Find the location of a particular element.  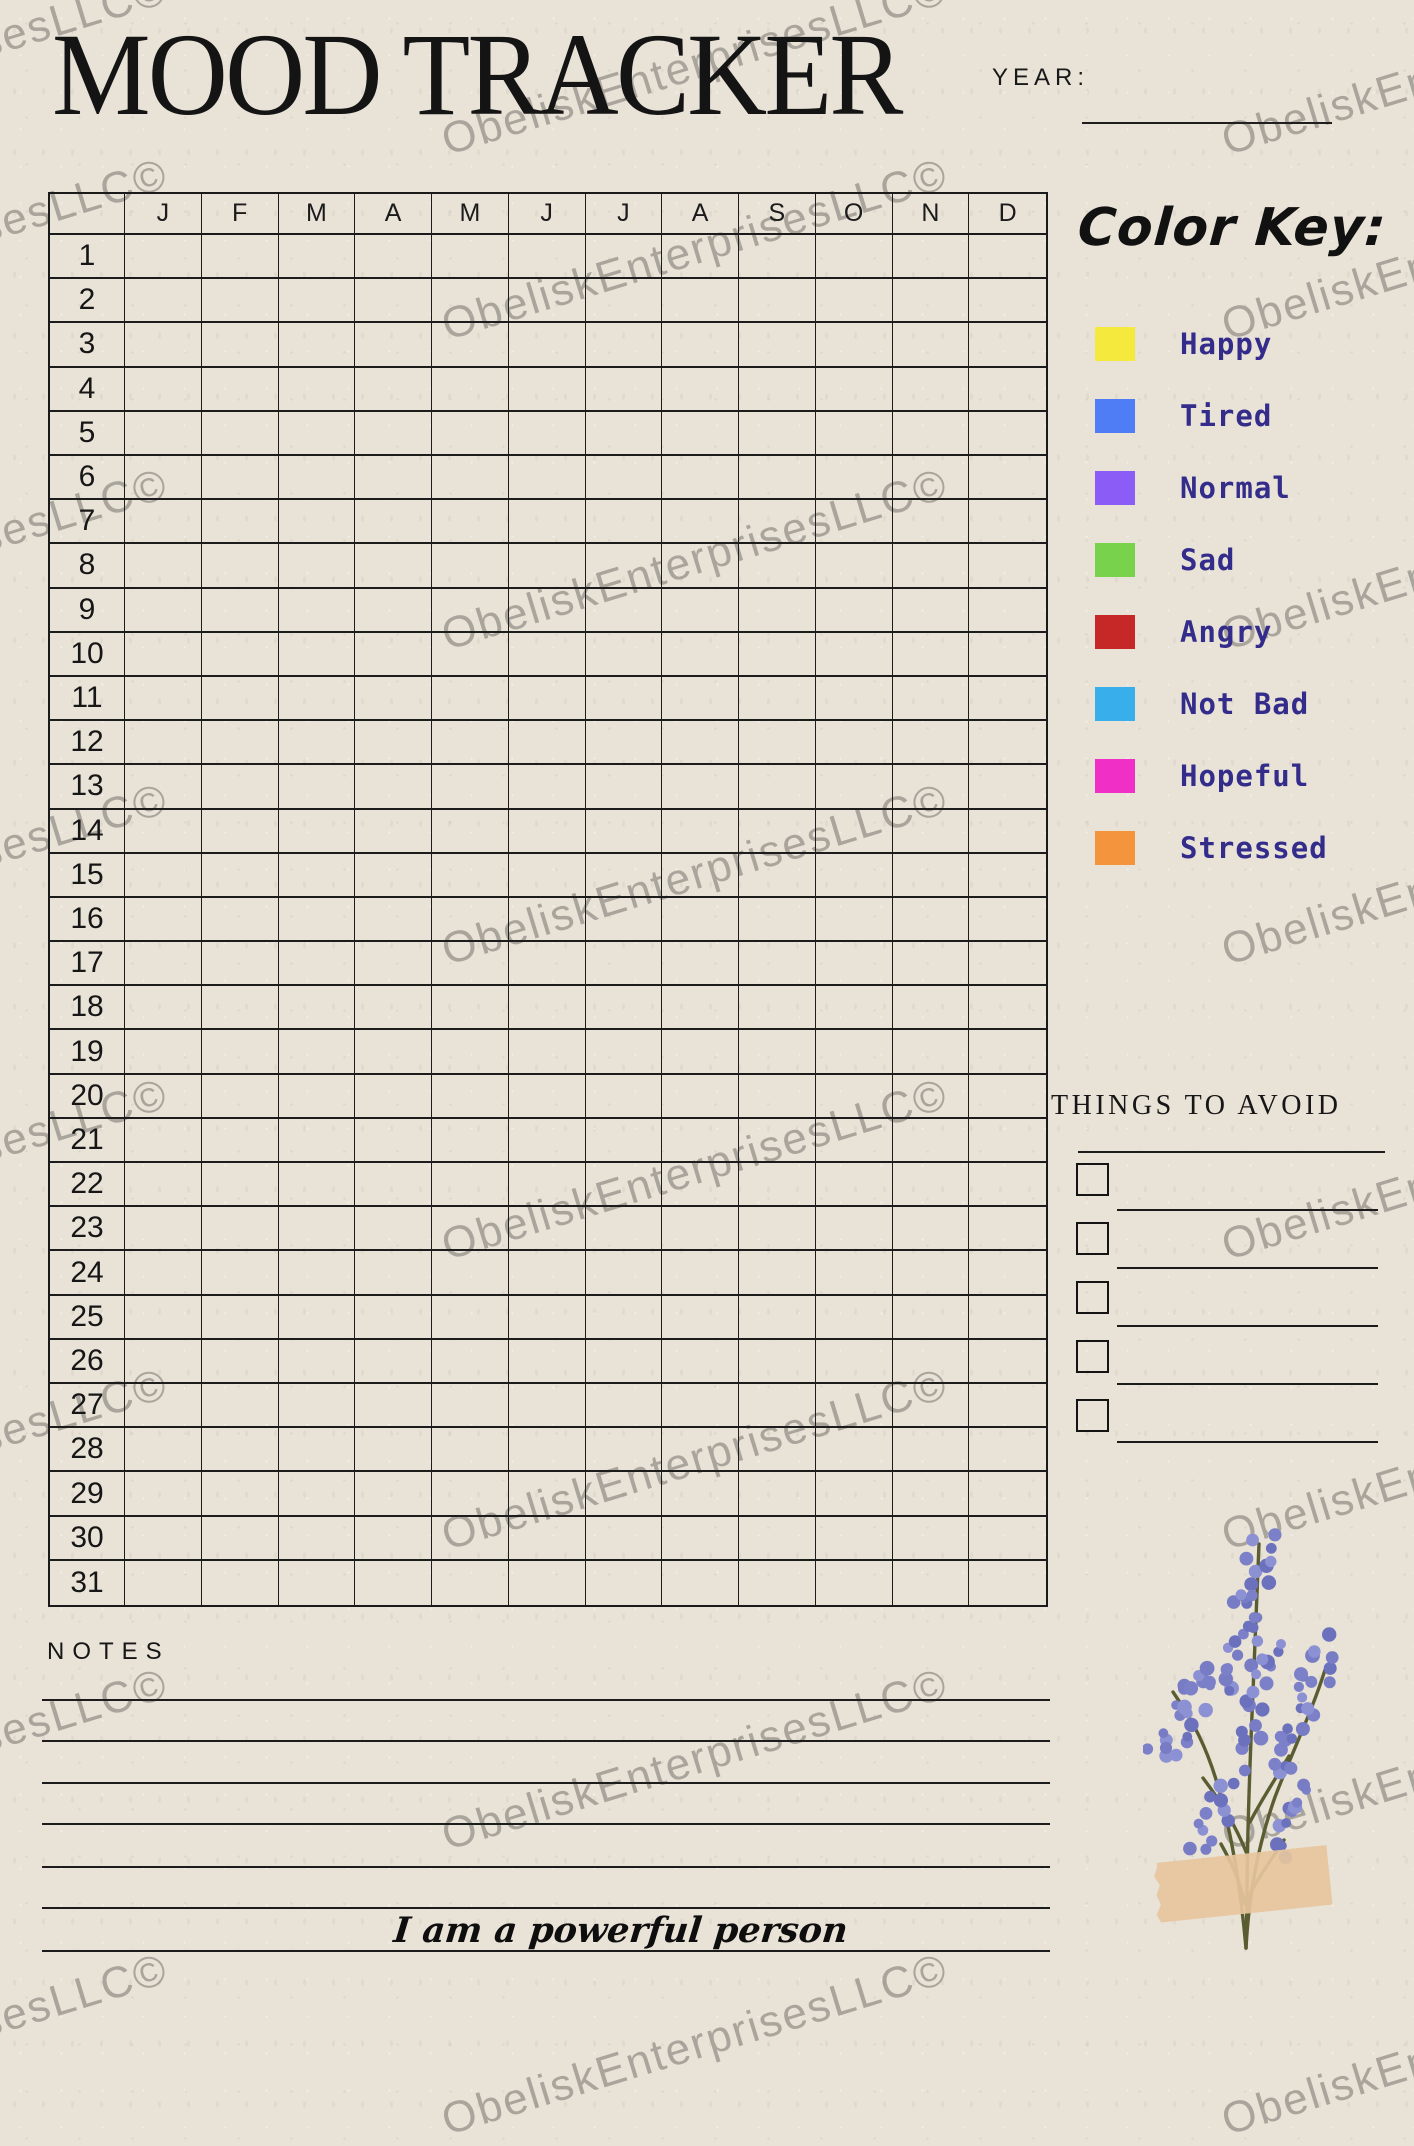

year-input-line is located at coordinates (1207, 123).